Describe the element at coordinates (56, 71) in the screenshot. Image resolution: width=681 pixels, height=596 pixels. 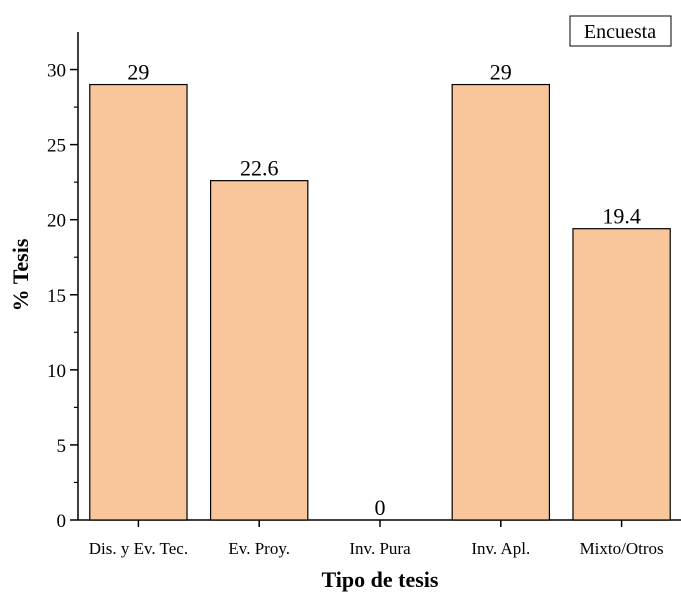
I see `y-tick-label: 30` at that location.